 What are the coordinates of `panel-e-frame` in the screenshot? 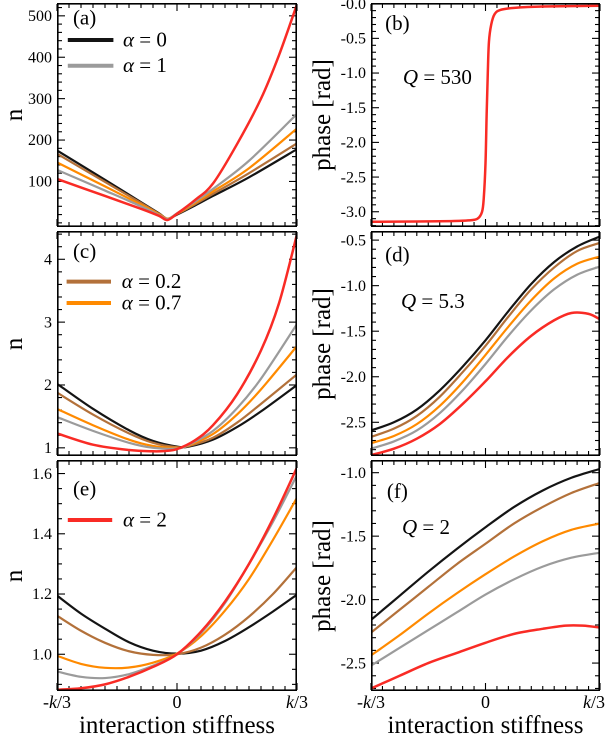 It's located at (176, 575).